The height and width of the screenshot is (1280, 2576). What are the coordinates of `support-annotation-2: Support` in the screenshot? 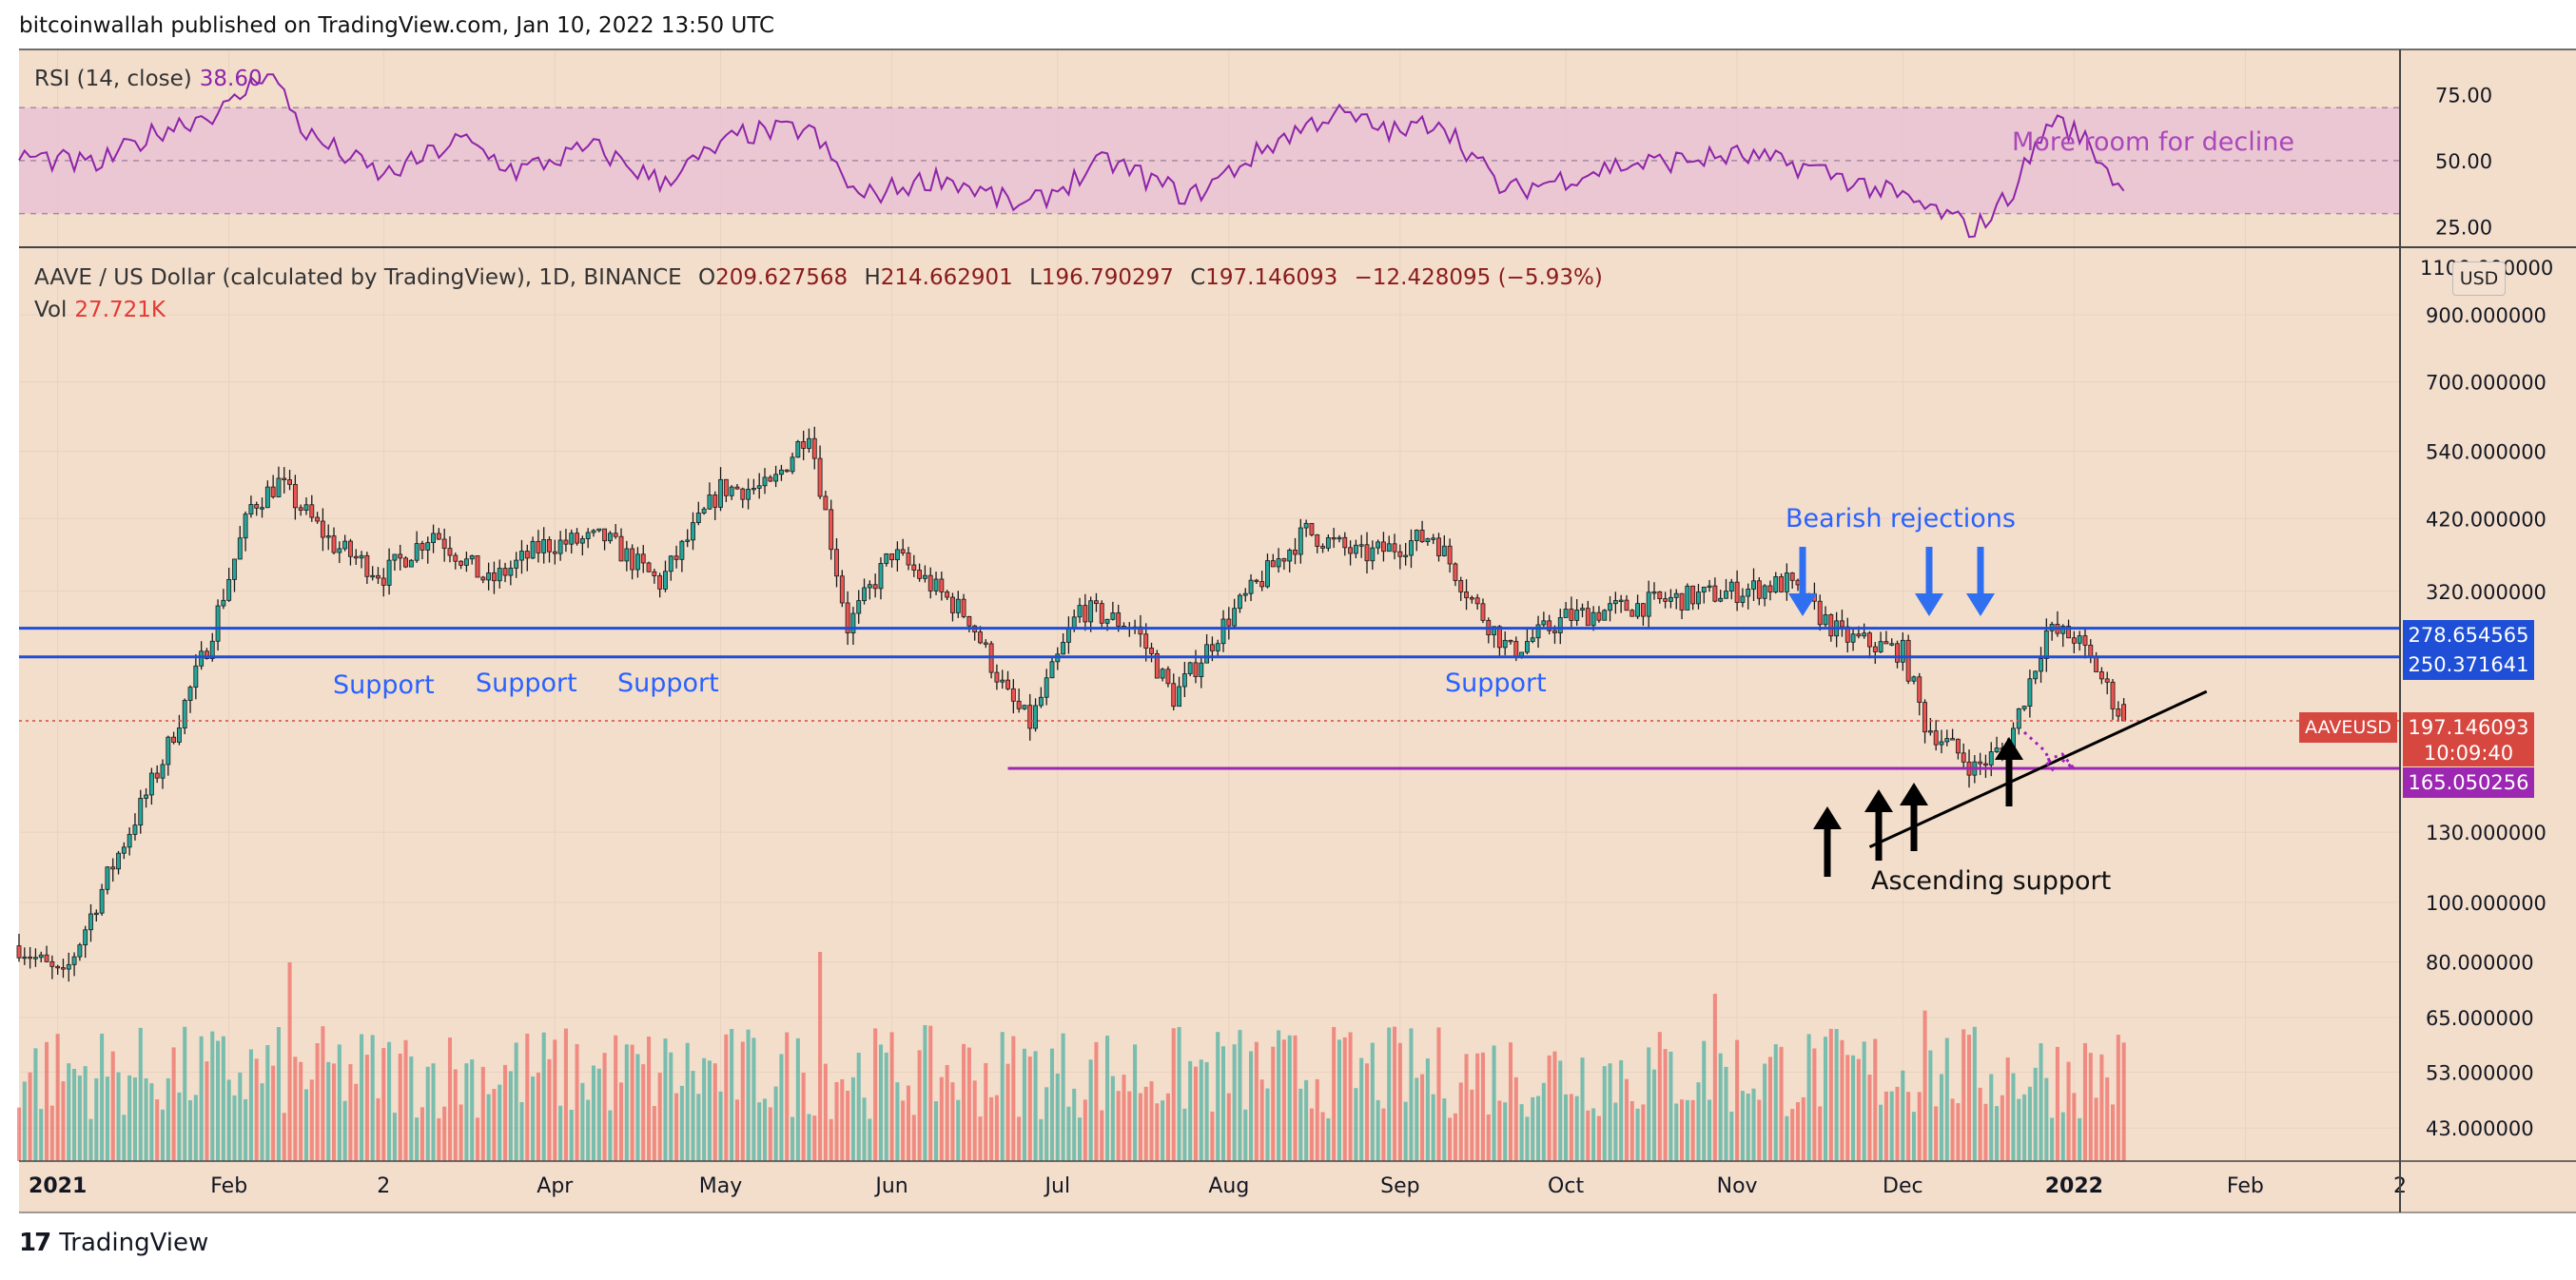 It's located at (527, 683).